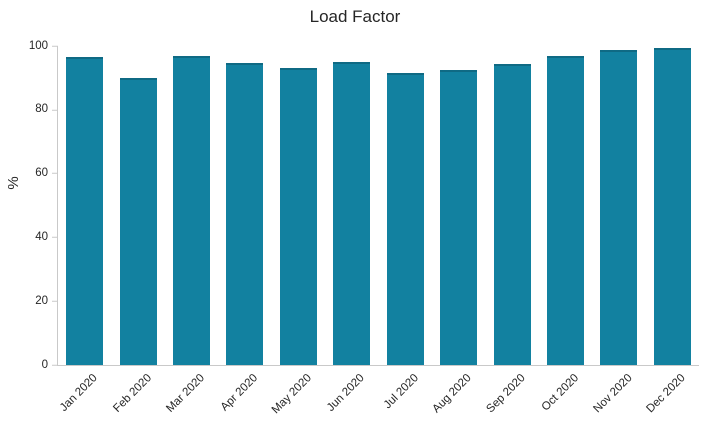  Describe the element at coordinates (13, 183) in the screenshot. I see `y-axis-title: %` at that location.